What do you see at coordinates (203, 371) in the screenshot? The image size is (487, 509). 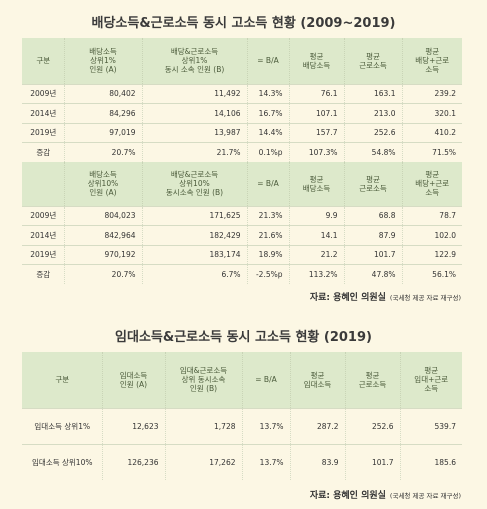 I see `header-line: 임대&근로소득` at bounding box center [203, 371].